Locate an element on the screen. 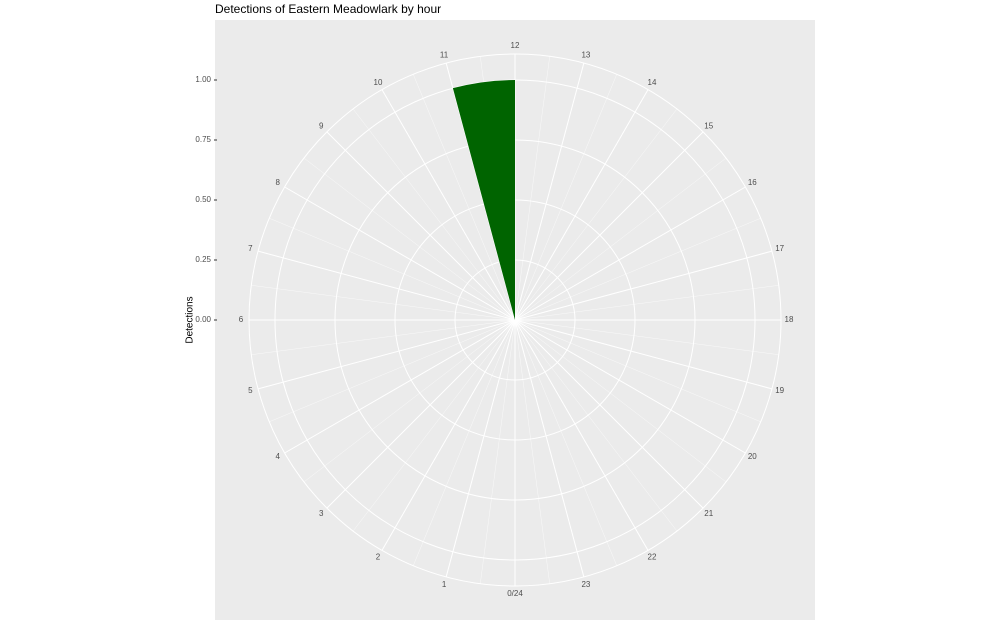  x-tick-label: 14 is located at coordinates (652, 82).